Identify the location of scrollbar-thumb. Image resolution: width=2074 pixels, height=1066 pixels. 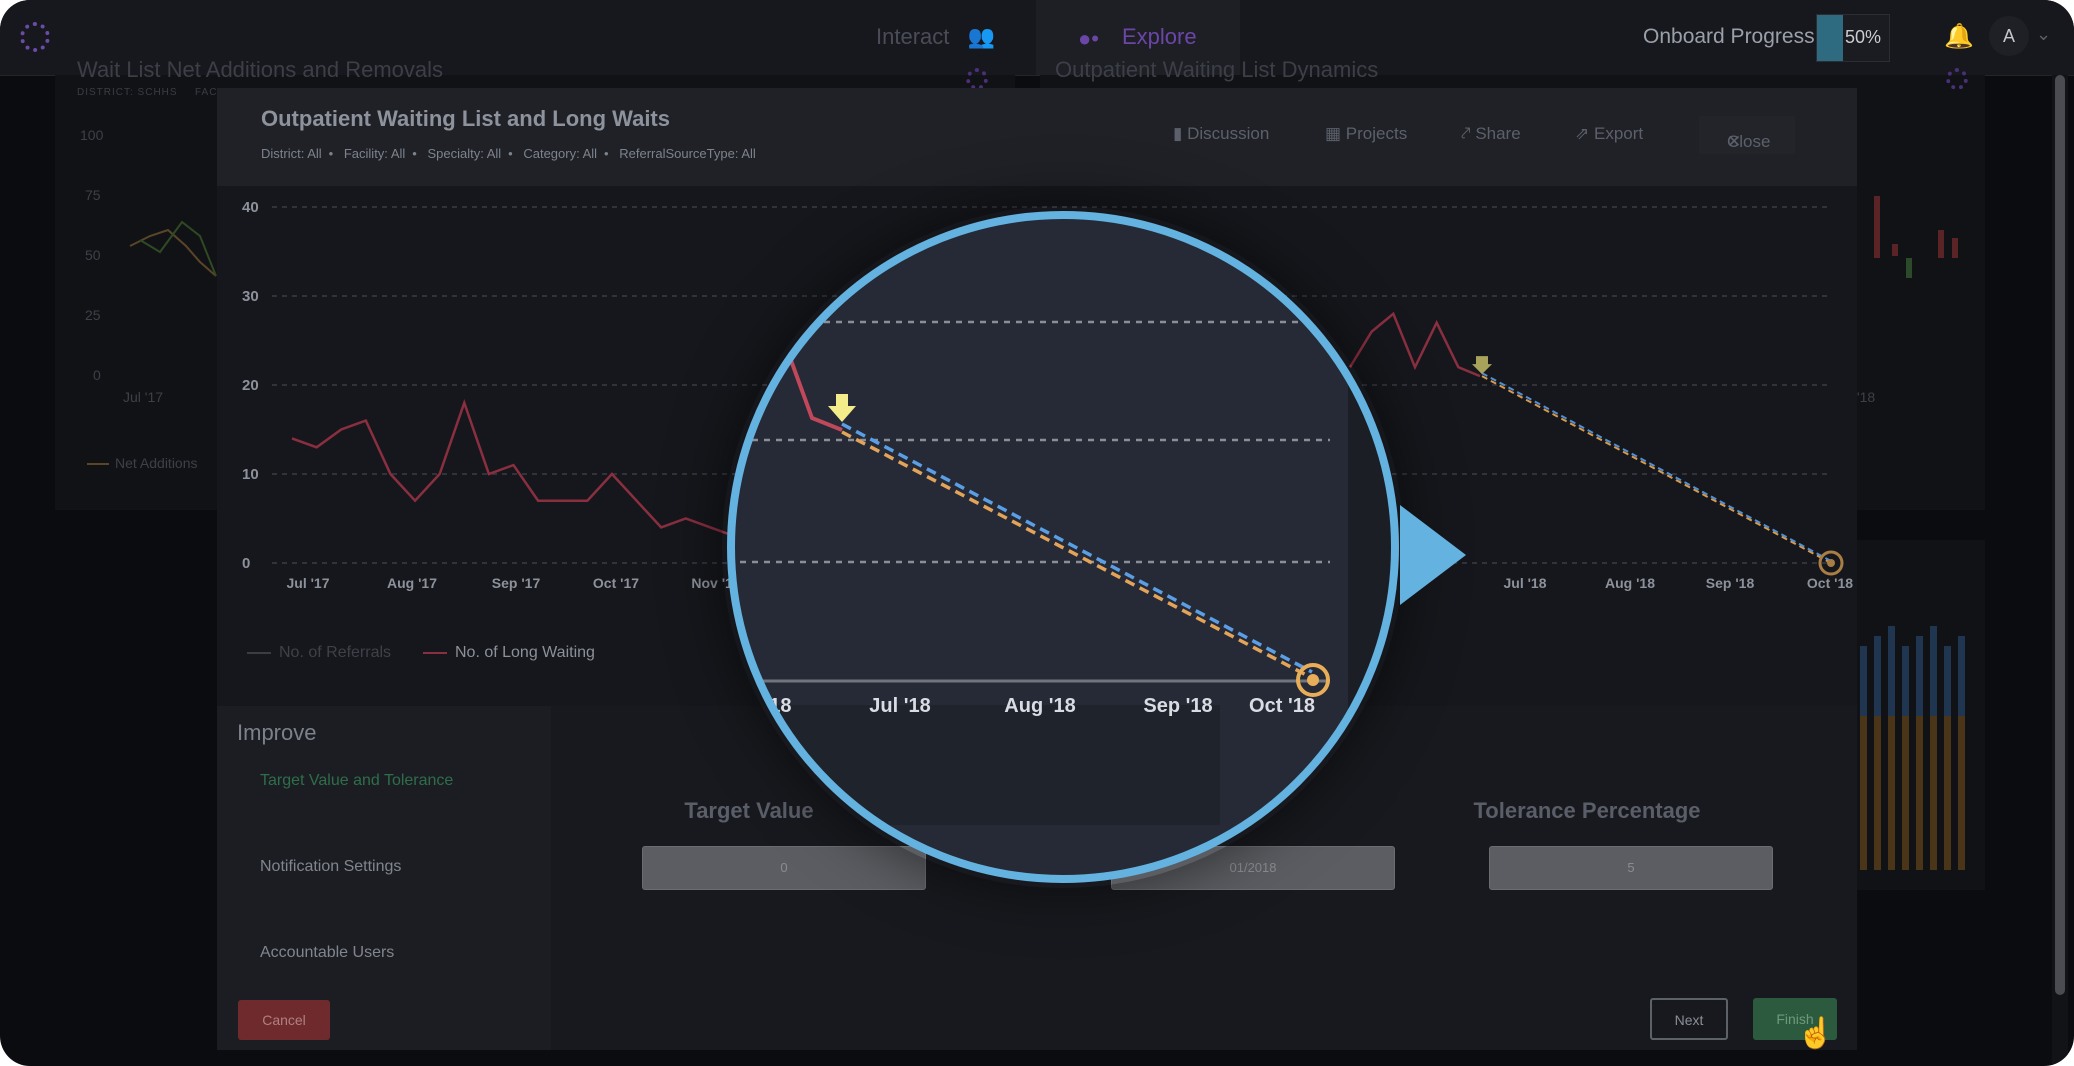
(2060, 535).